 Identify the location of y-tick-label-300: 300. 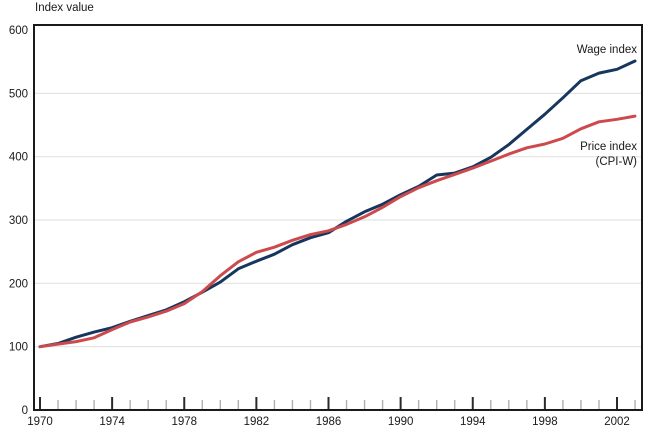
(18, 221).